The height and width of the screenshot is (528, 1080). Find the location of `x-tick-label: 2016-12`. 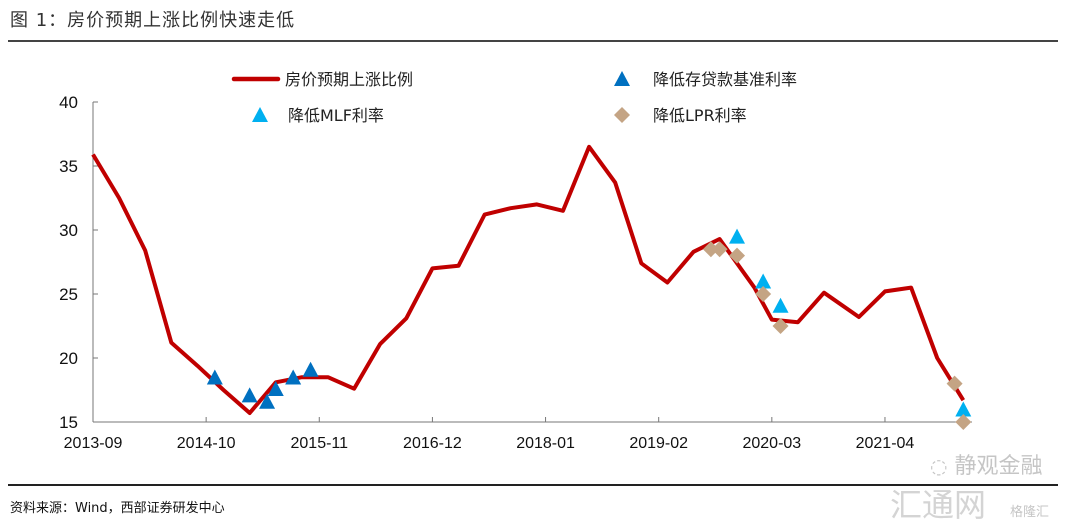

x-tick-label: 2016-12 is located at coordinates (432, 443).